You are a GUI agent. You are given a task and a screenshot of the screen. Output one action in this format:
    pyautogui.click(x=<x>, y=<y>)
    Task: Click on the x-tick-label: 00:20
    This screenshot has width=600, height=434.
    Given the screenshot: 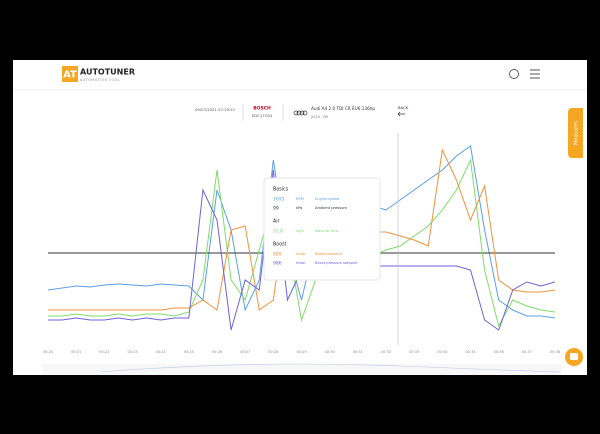 What is the action you would take?
    pyautogui.click(x=48, y=352)
    